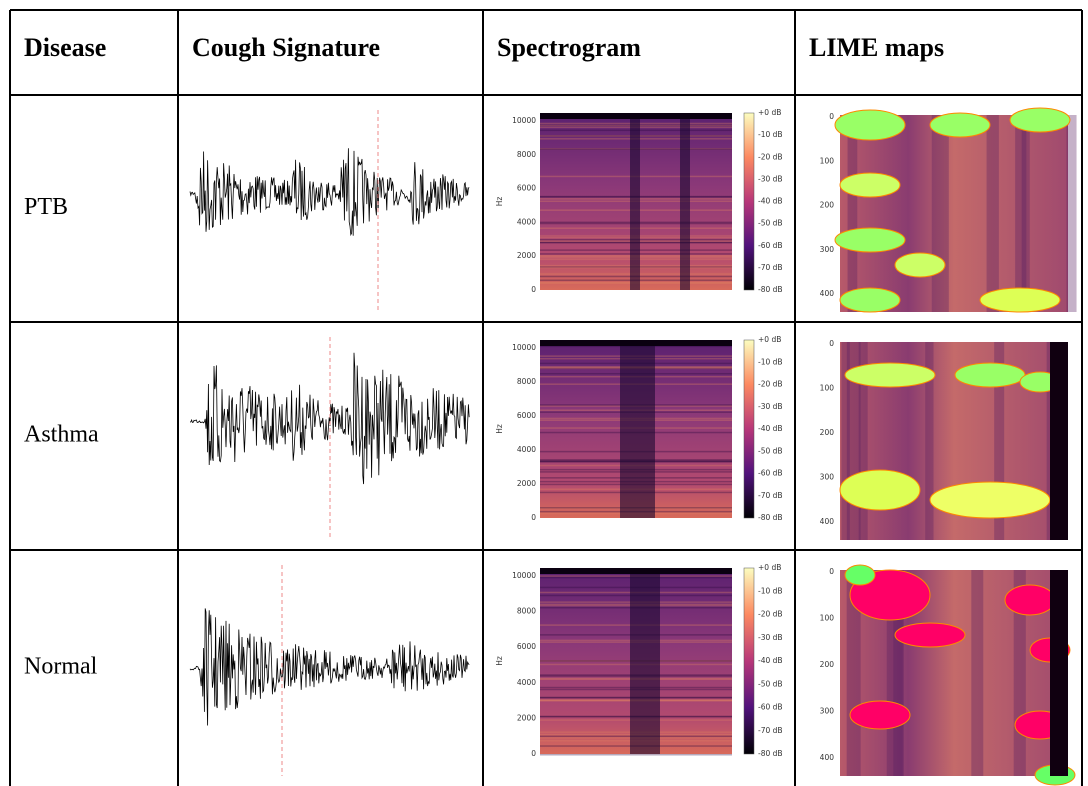 The width and height of the screenshot is (1088, 786). What do you see at coordinates (61, 667) in the screenshot?
I see `disease-name: Normal` at bounding box center [61, 667].